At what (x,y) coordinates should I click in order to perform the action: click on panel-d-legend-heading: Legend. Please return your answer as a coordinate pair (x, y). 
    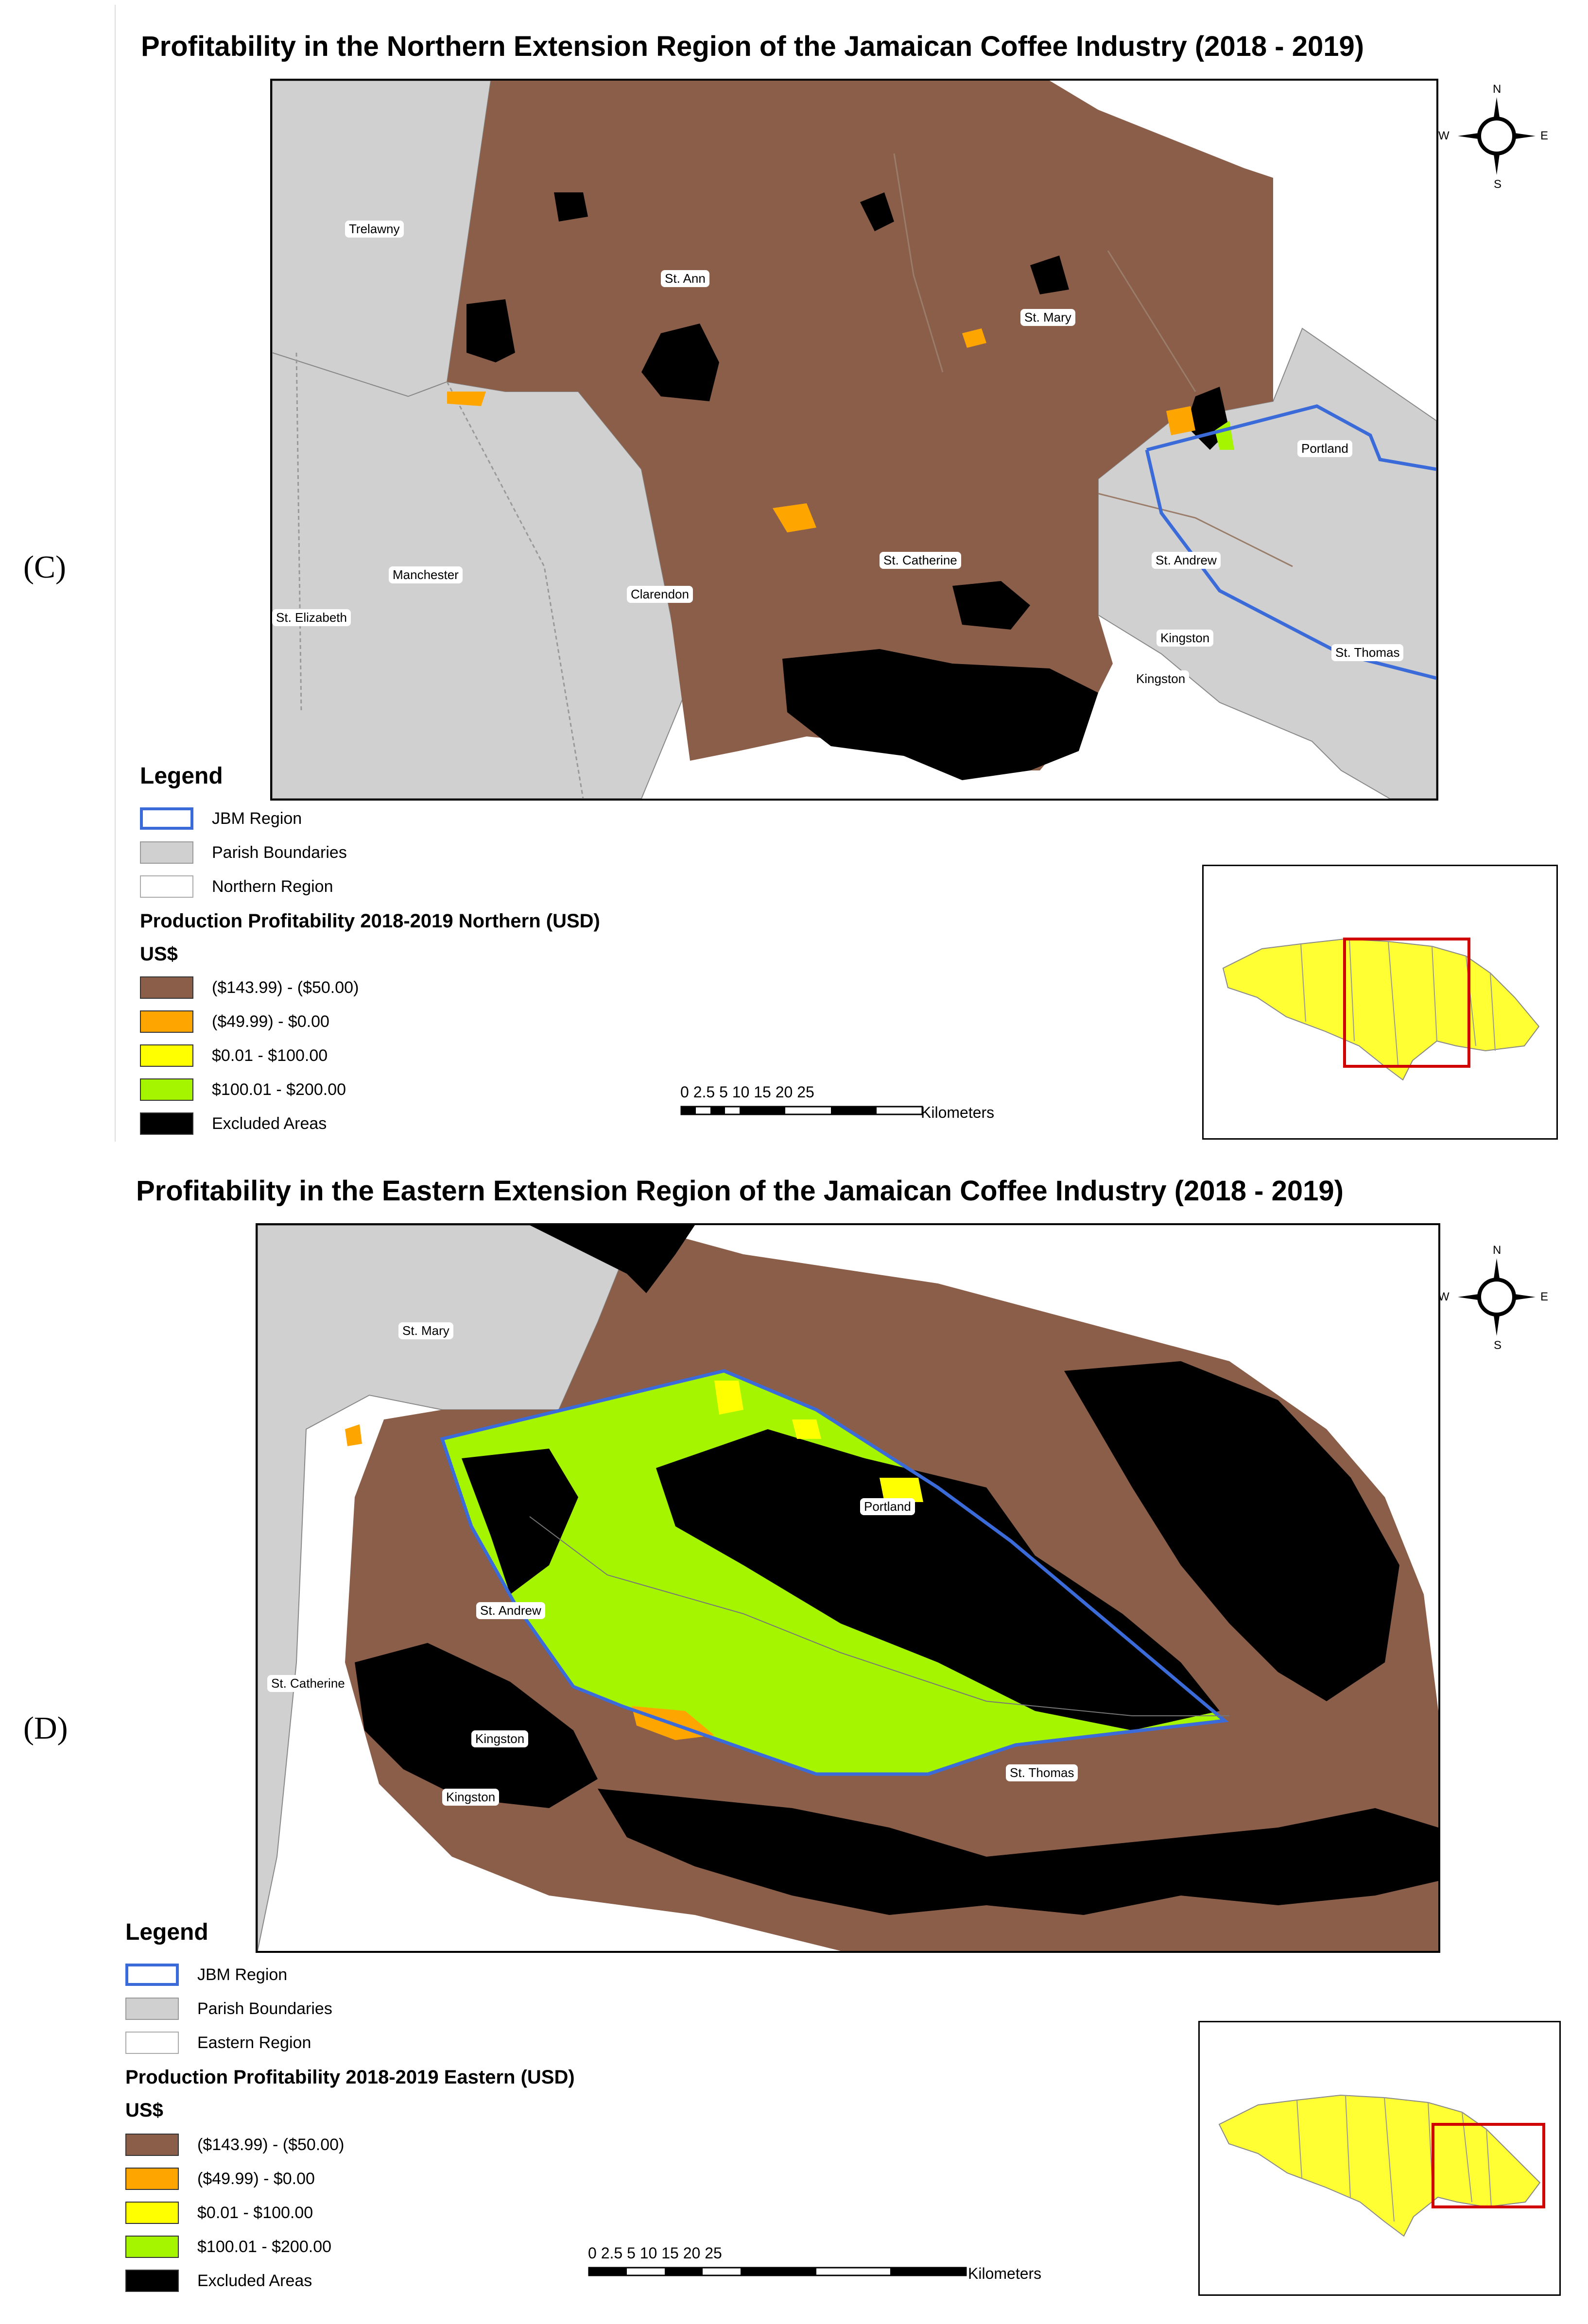
    Looking at the image, I should click on (166, 1932).